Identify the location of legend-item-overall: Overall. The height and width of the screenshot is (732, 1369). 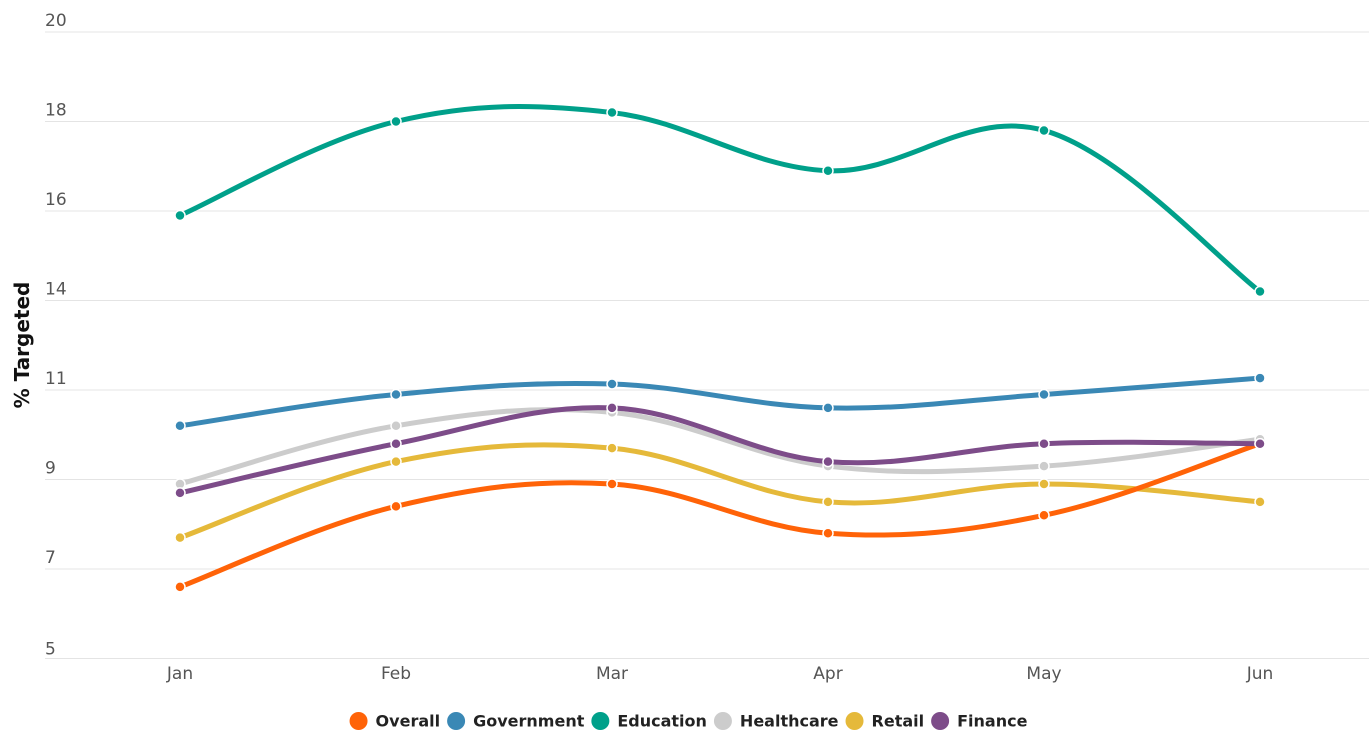
(395, 721).